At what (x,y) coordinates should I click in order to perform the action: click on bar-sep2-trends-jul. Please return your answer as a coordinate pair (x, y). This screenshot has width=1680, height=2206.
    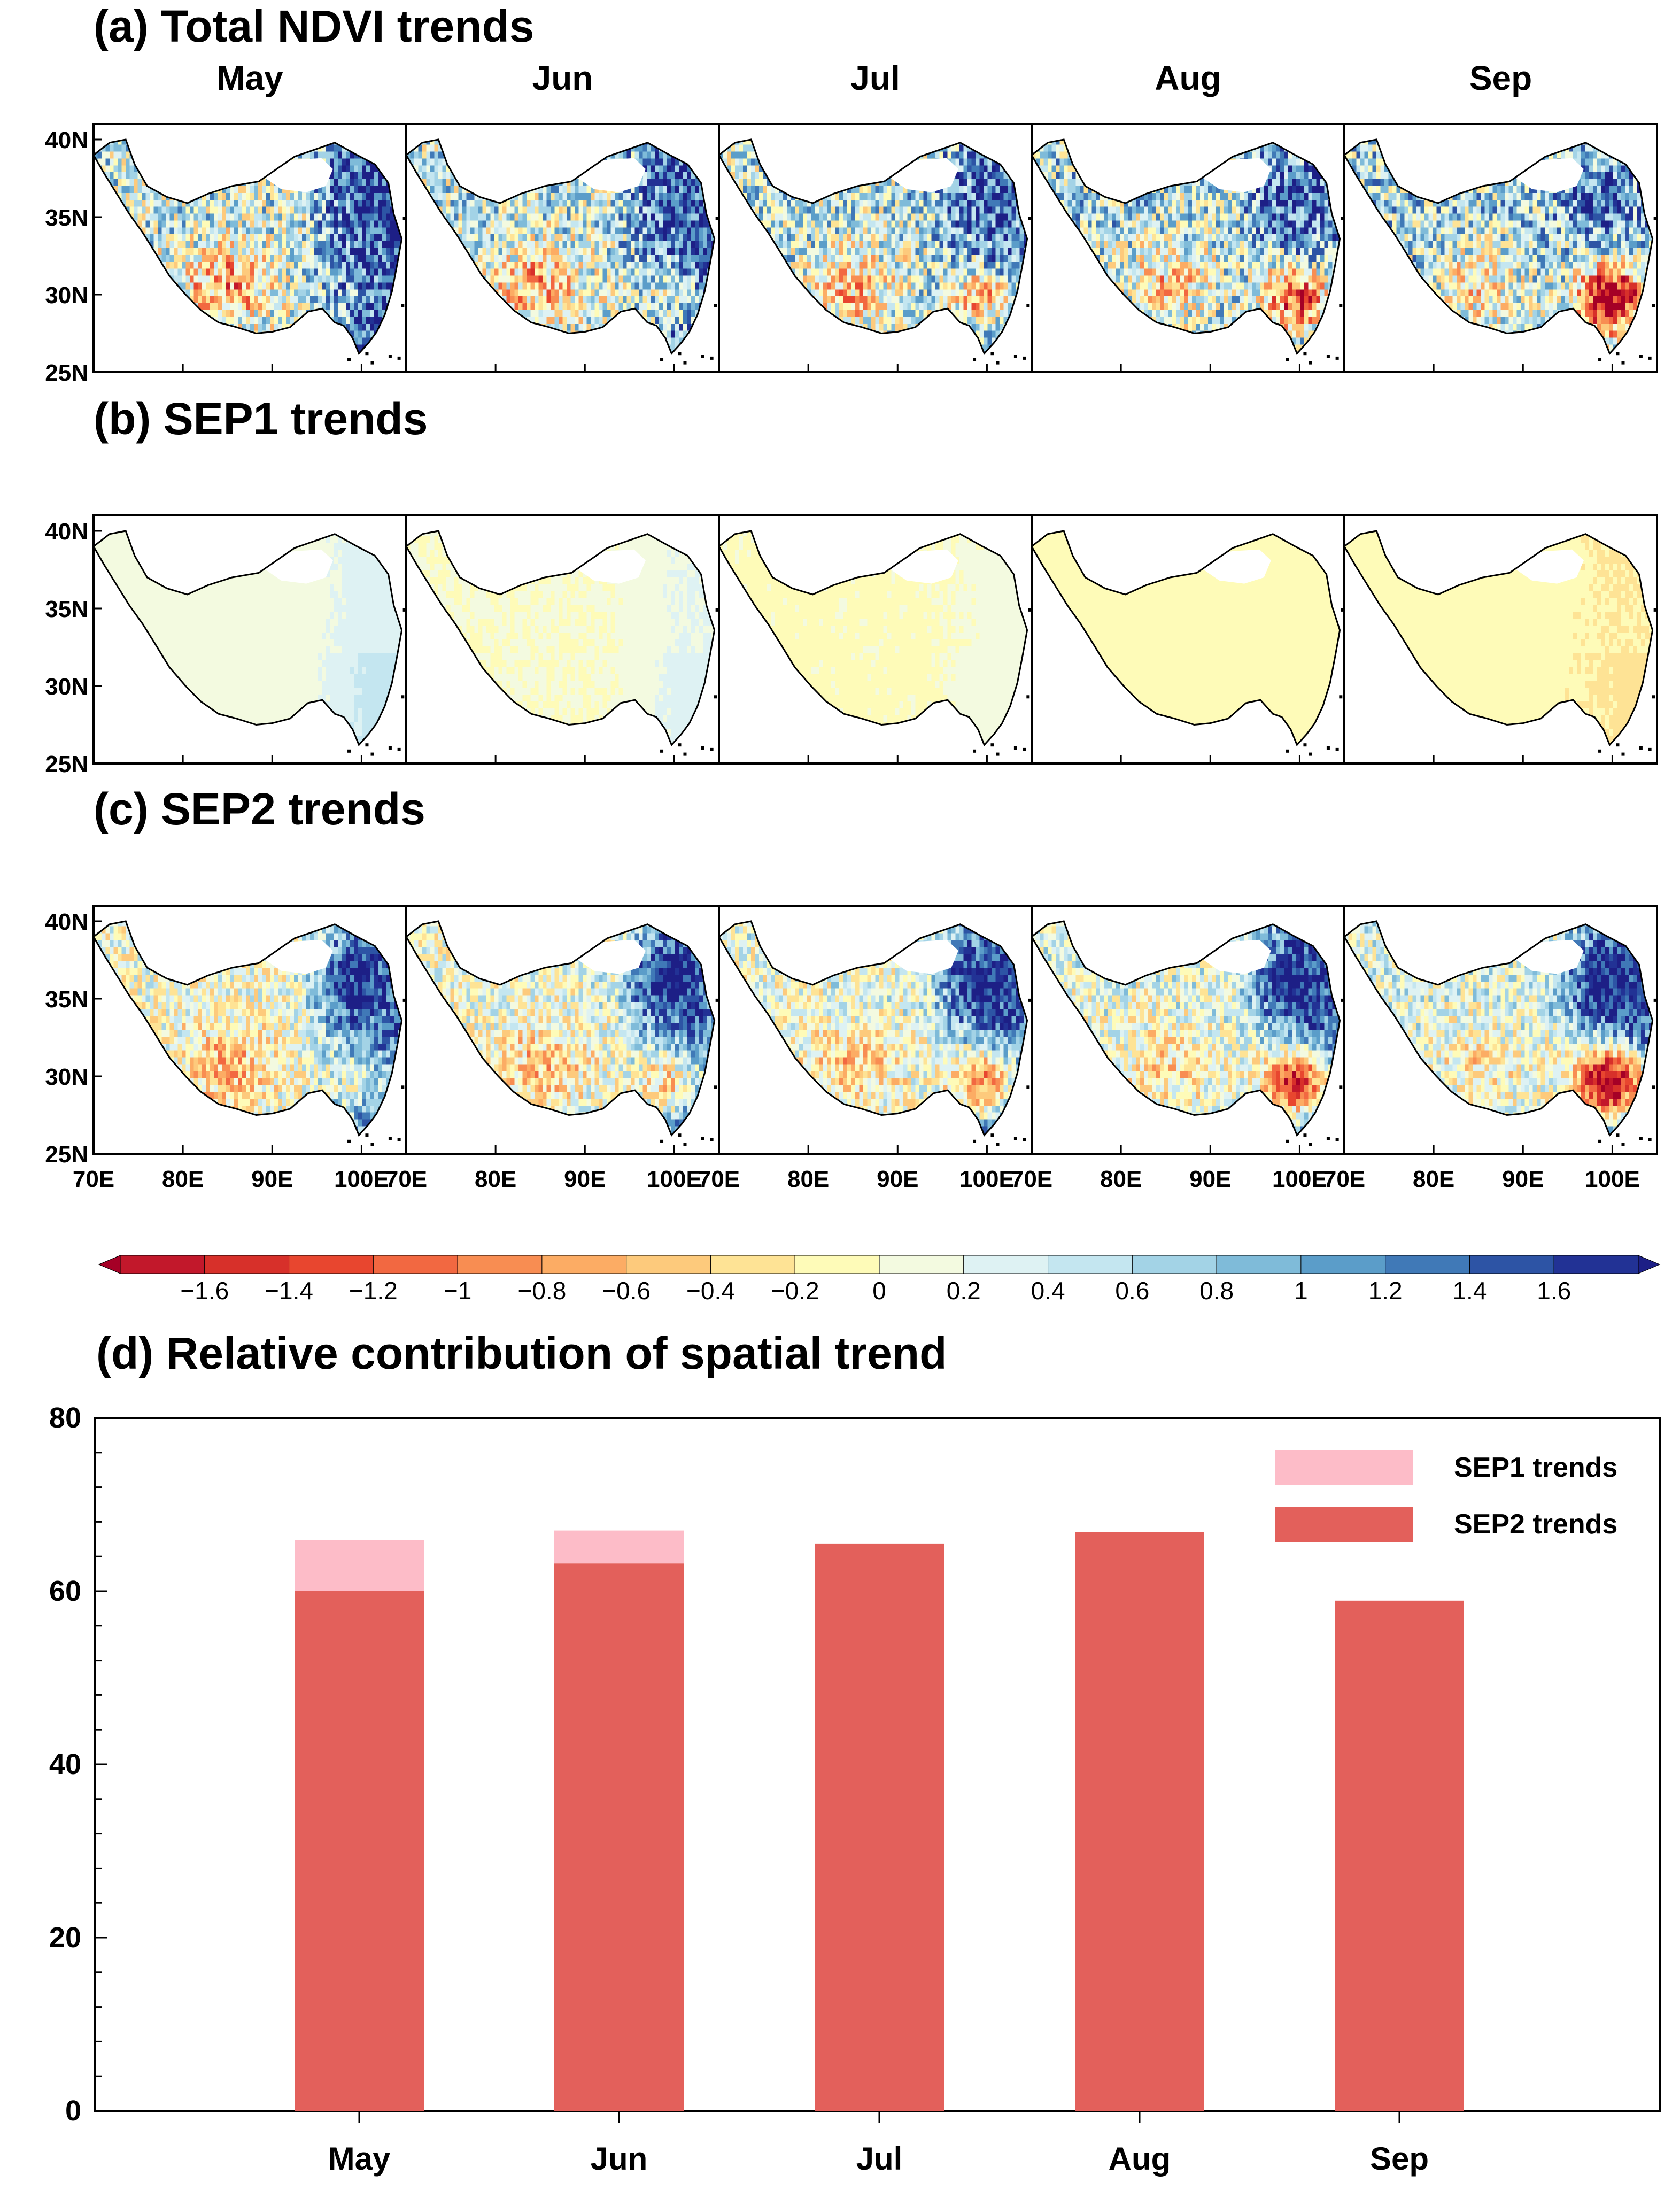
    Looking at the image, I should click on (880, 1827).